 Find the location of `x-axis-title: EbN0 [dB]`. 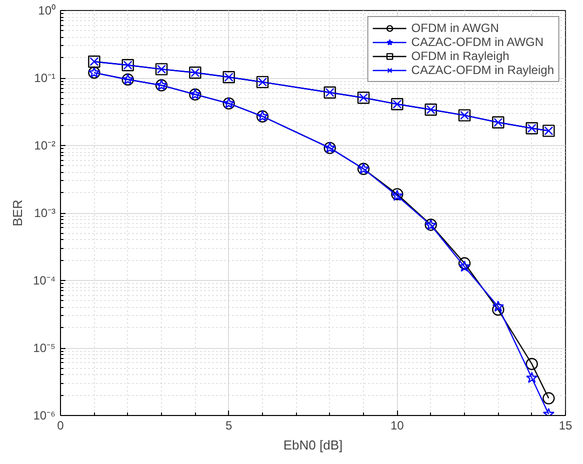

x-axis-title: EbN0 [dB] is located at coordinates (313, 445).